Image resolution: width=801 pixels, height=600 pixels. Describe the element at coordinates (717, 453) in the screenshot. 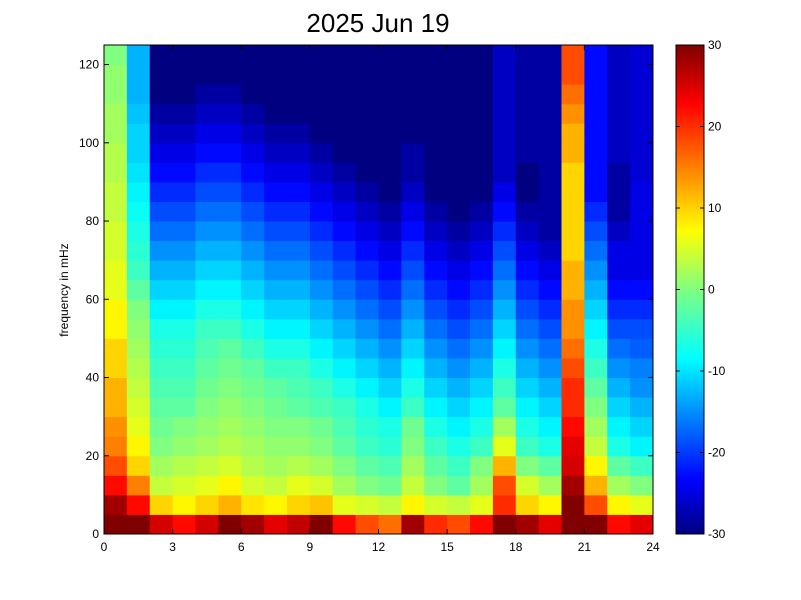

I see `colorbar-tick-label: -20` at that location.